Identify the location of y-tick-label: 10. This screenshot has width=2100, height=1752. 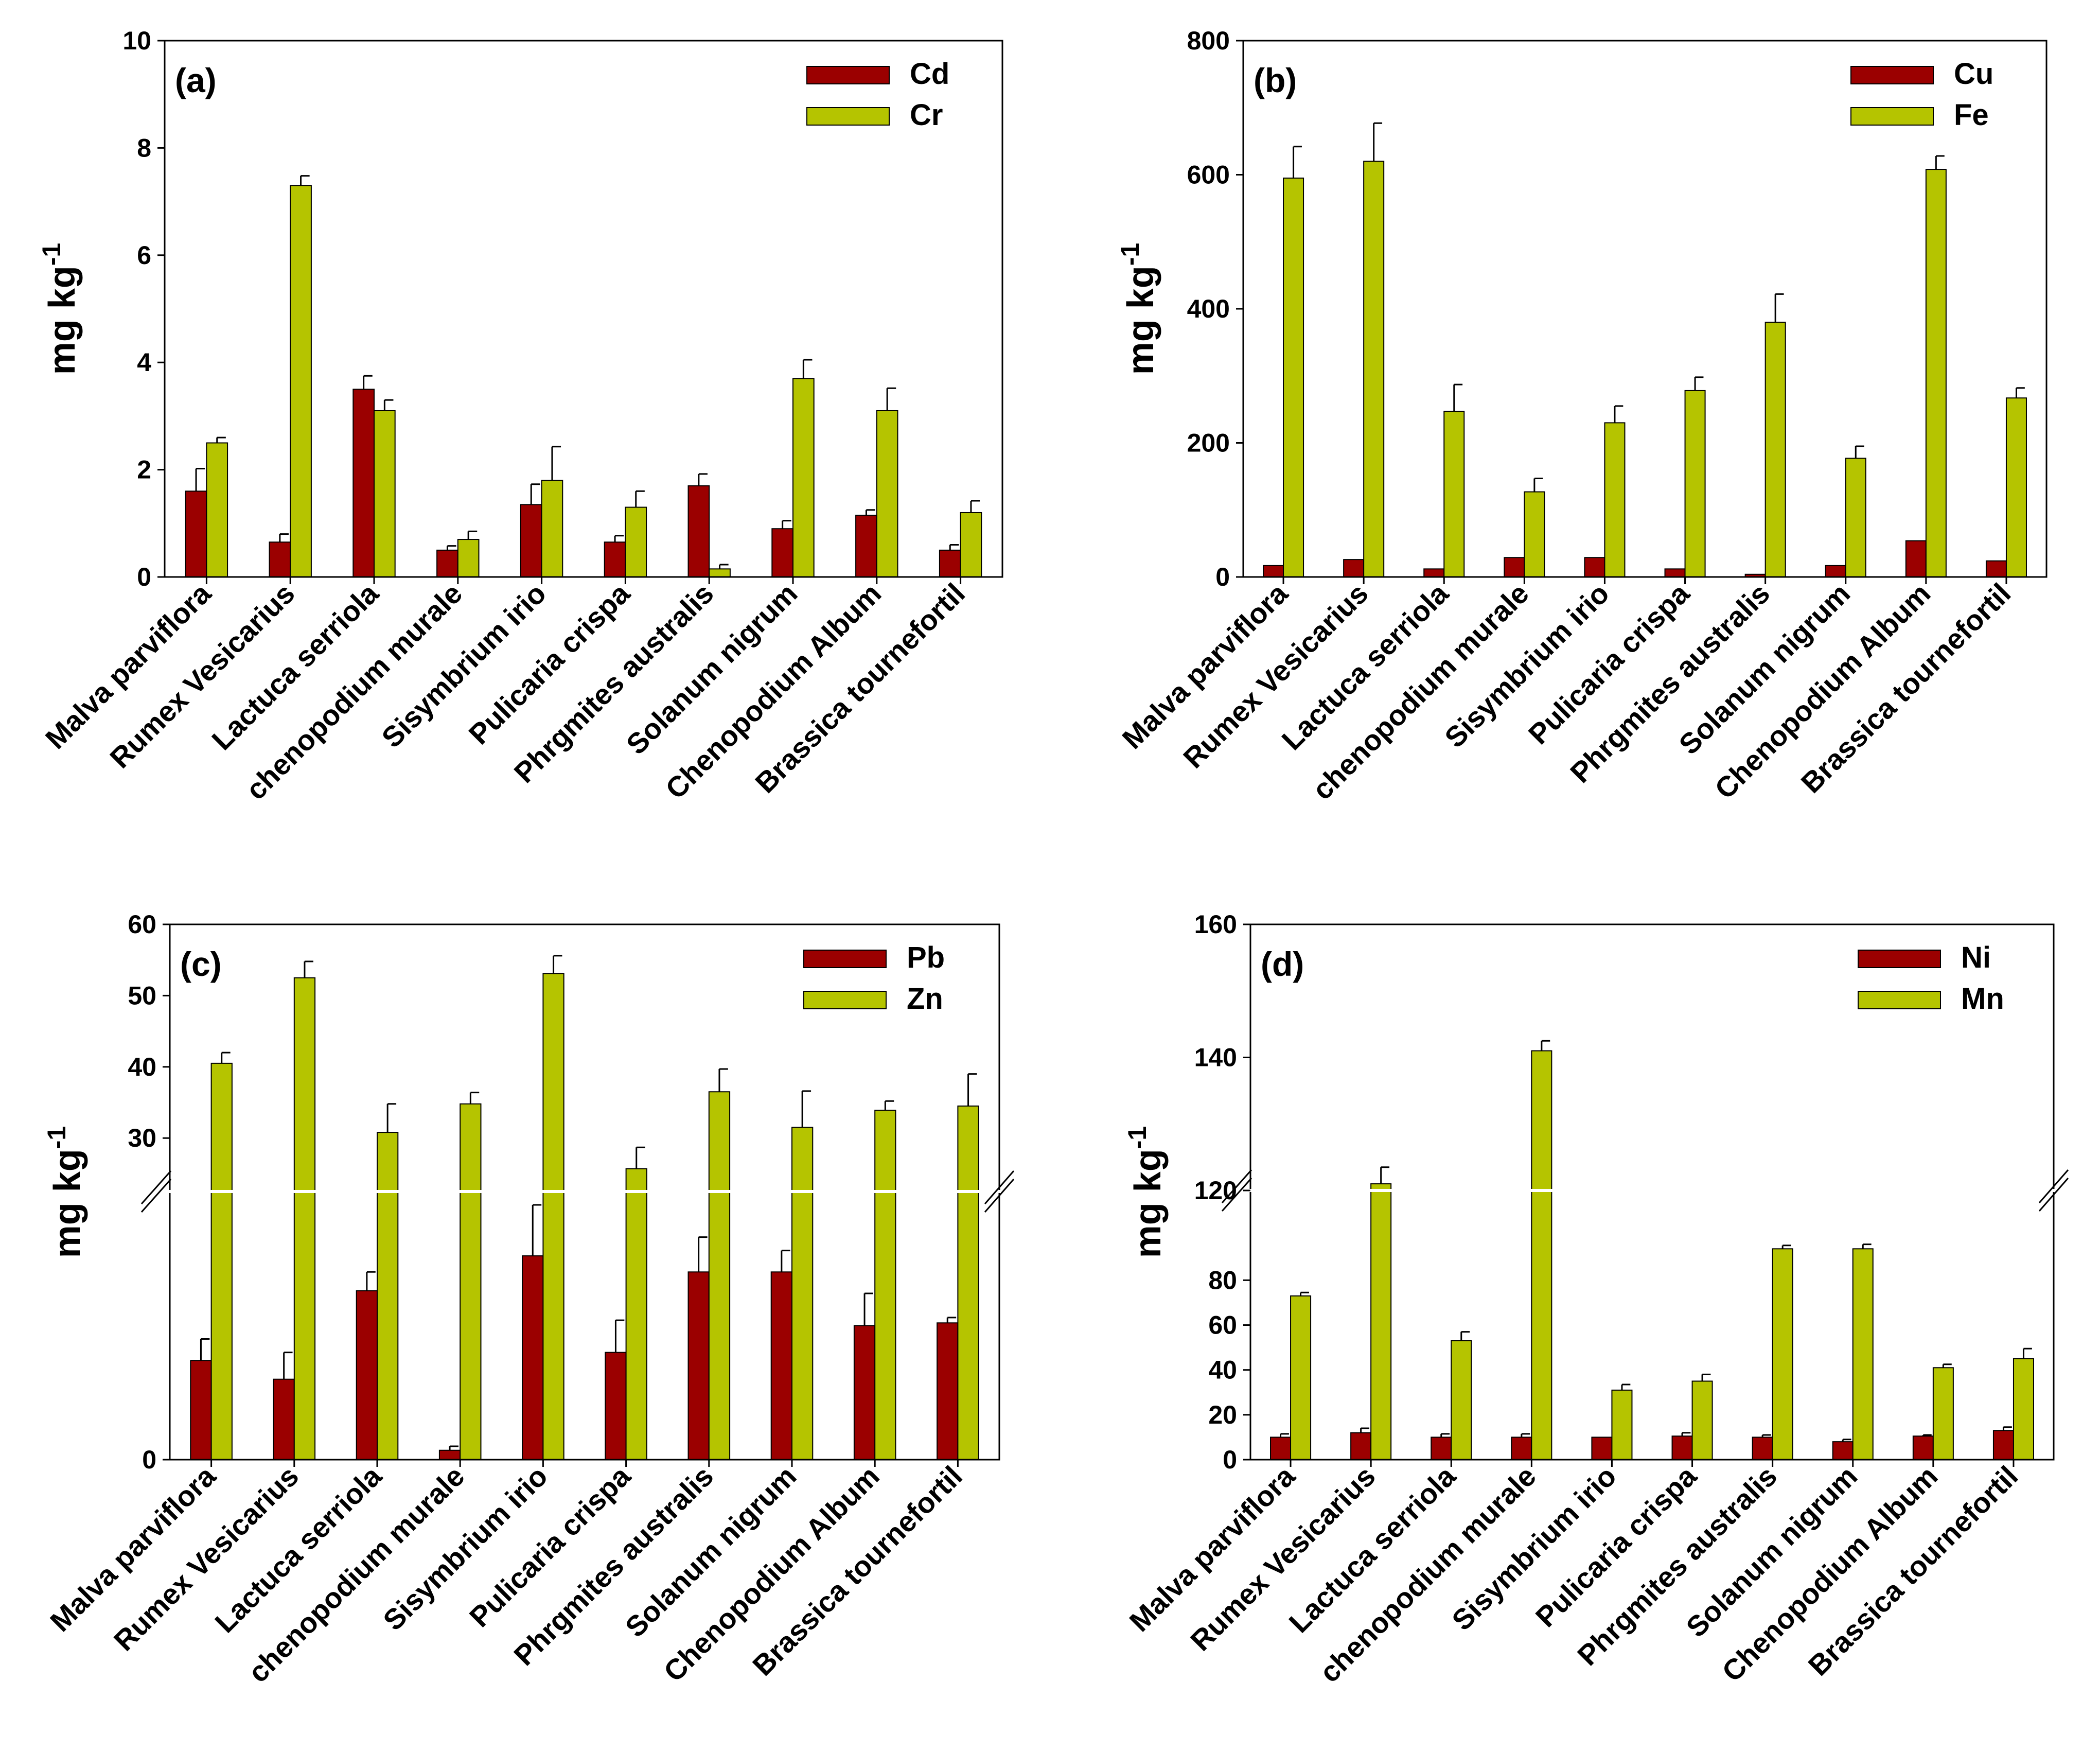
(136, 41).